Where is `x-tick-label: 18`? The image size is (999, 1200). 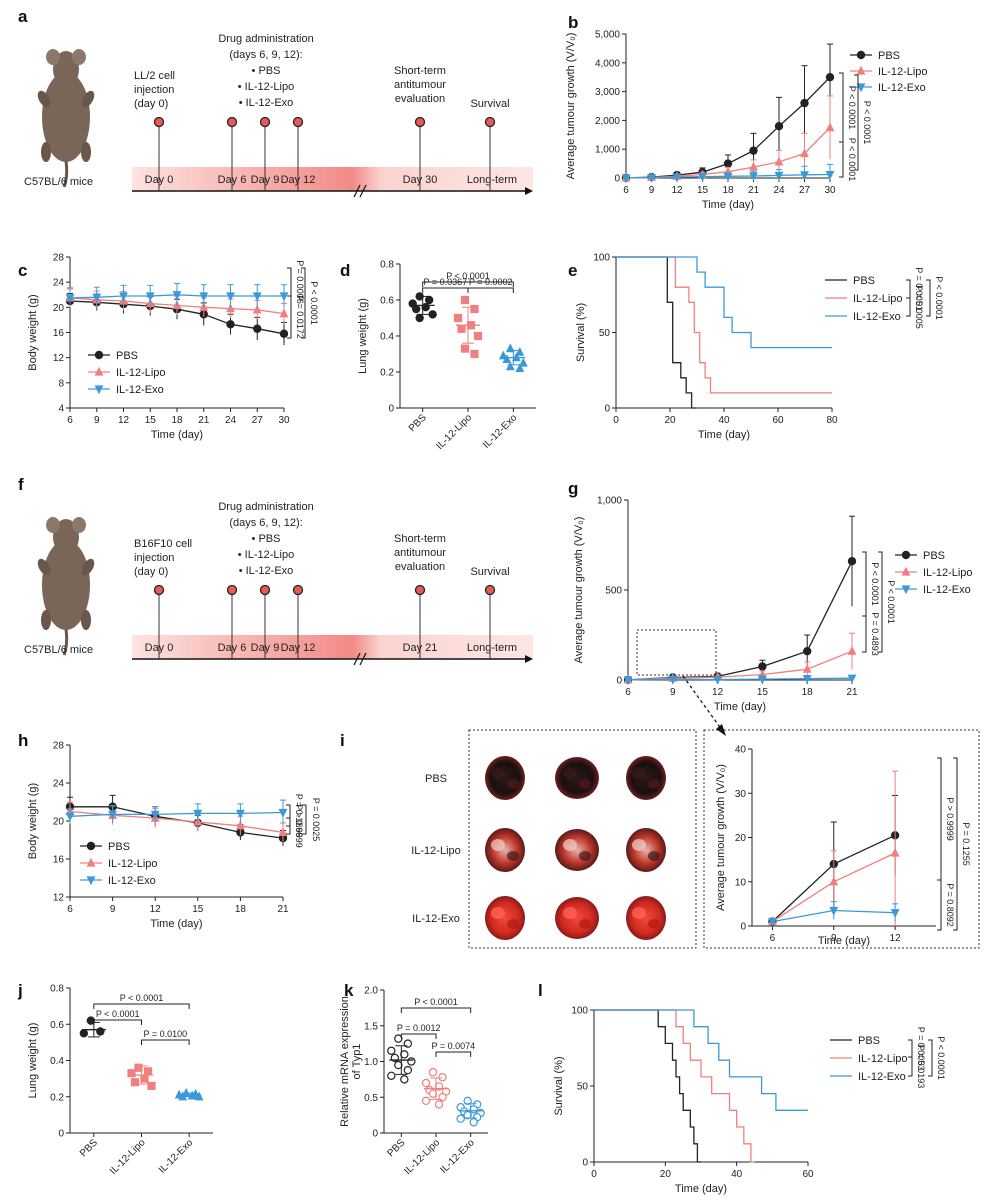
x-tick-label: 18 is located at coordinates (177, 420).